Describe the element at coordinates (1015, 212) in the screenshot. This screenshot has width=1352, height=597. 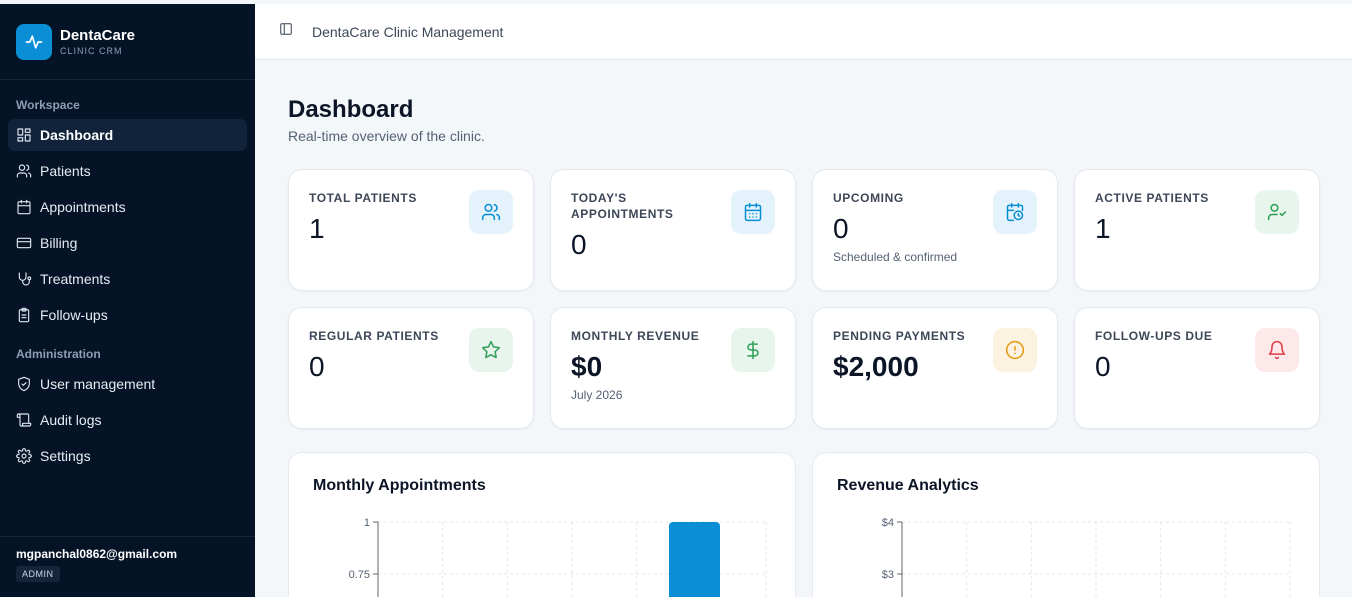
I see `calendar-clock-icon` at that location.